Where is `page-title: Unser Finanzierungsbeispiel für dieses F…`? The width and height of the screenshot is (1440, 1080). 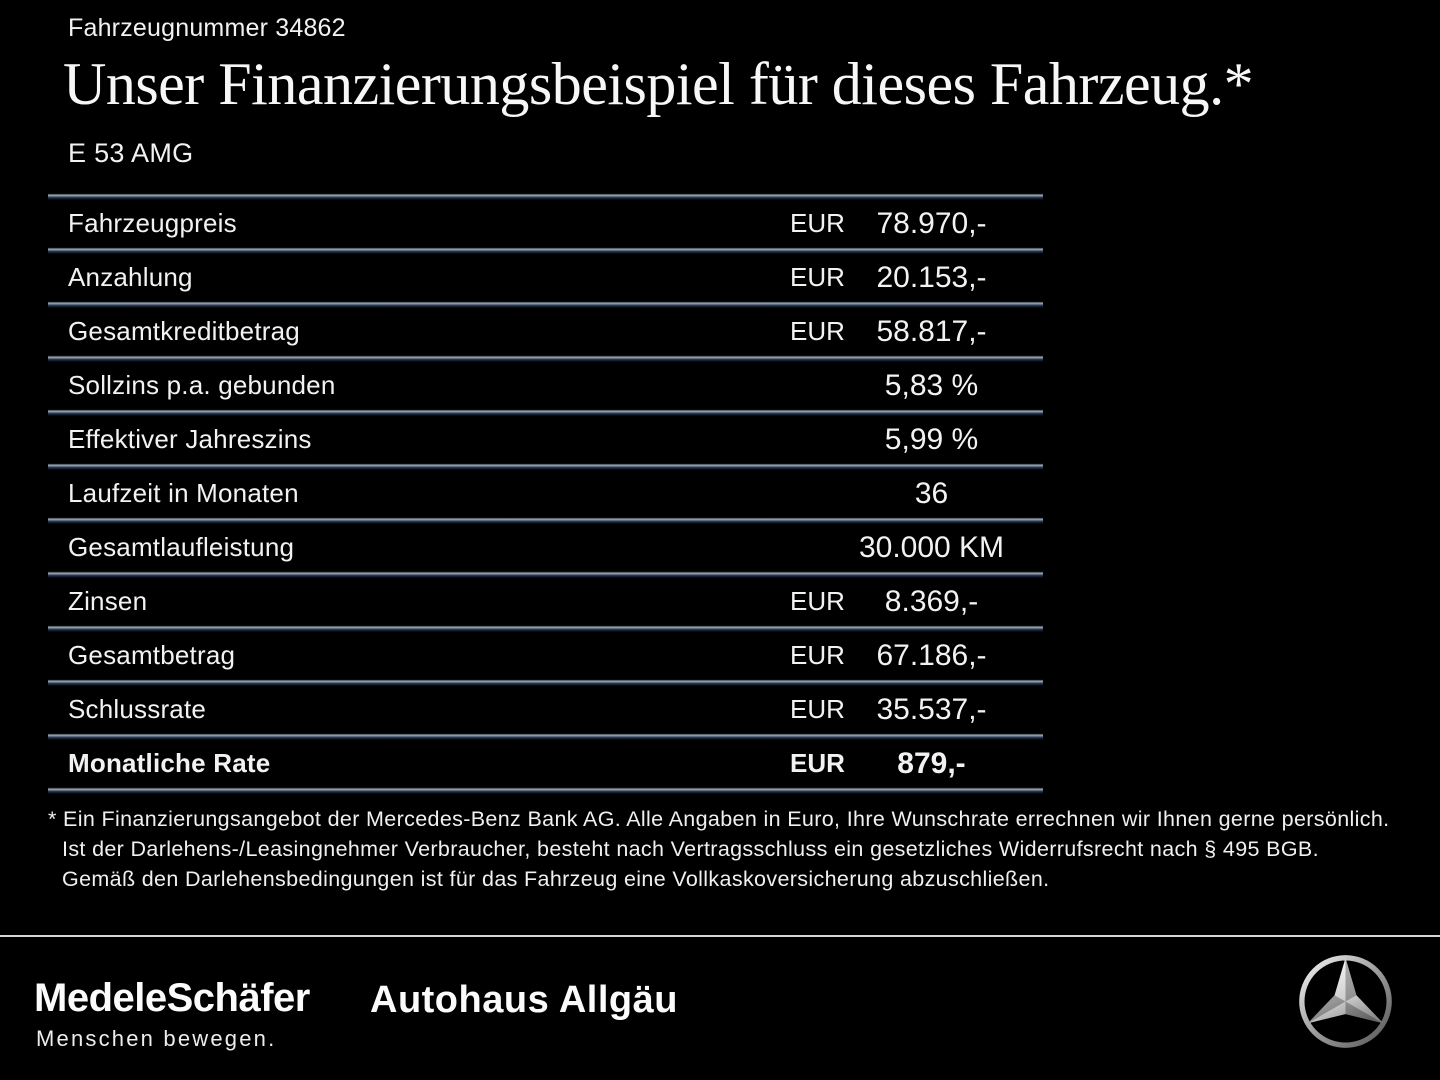 page-title: Unser Finanzierungsbeispiel für dieses F… is located at coordinates (658, 84).